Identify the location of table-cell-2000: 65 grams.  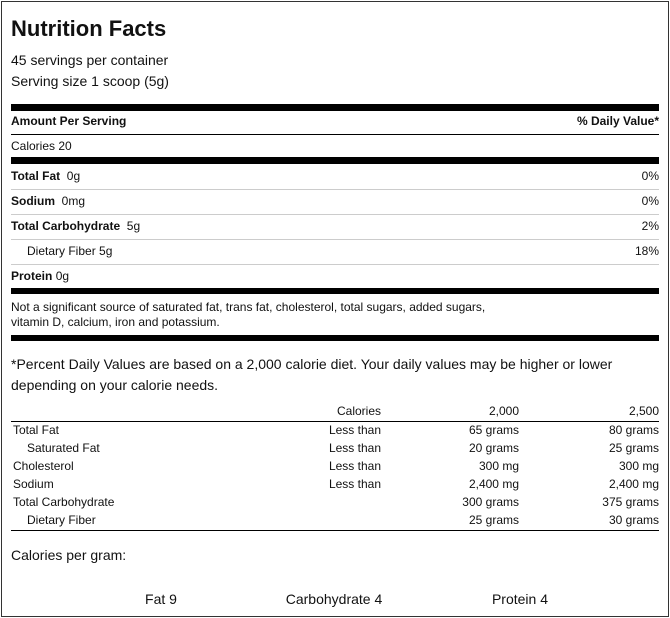
(493, 430).